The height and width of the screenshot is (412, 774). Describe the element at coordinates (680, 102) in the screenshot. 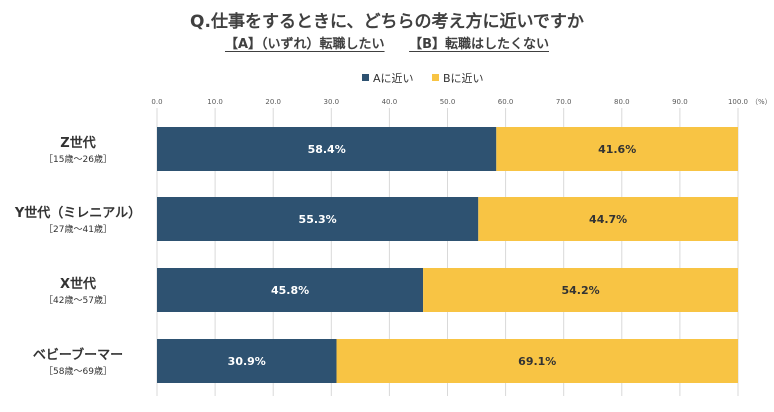

I see `x-tick-label: 90.0` at that location.